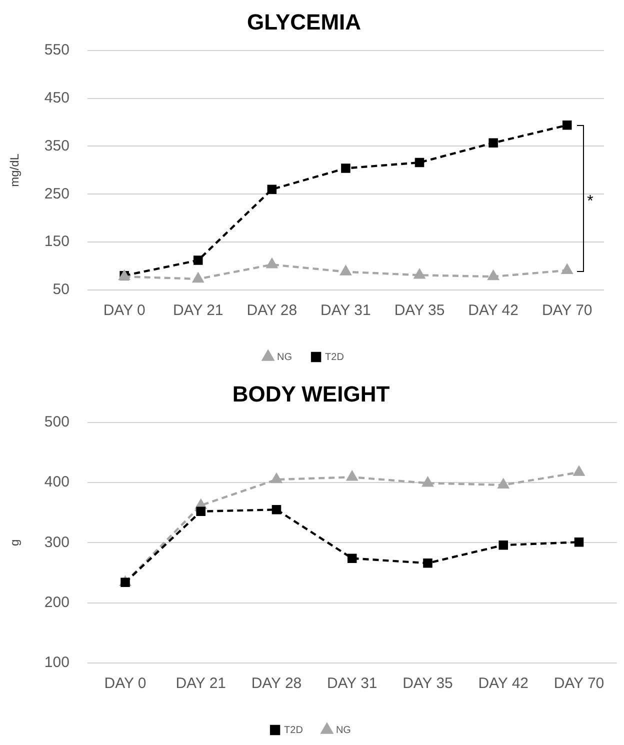 The width and height of the screenshot is (624, 745). I want to click on y-tick-label: 350, so click(57, 145).